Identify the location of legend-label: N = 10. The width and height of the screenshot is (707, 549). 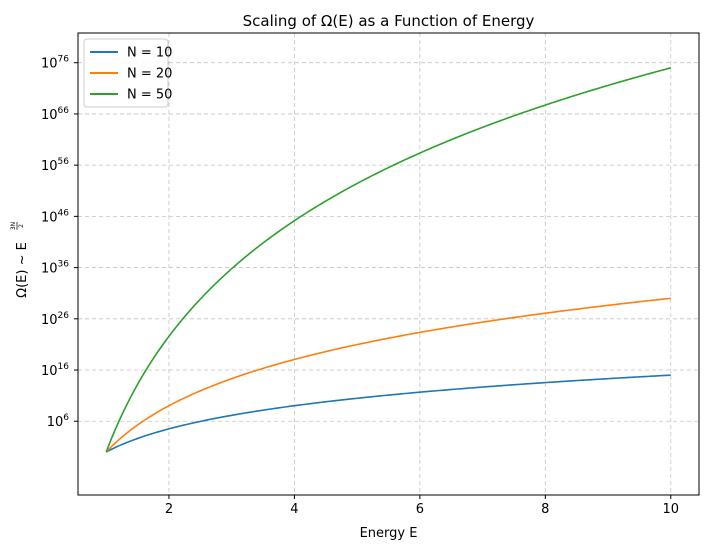
(149, 53).